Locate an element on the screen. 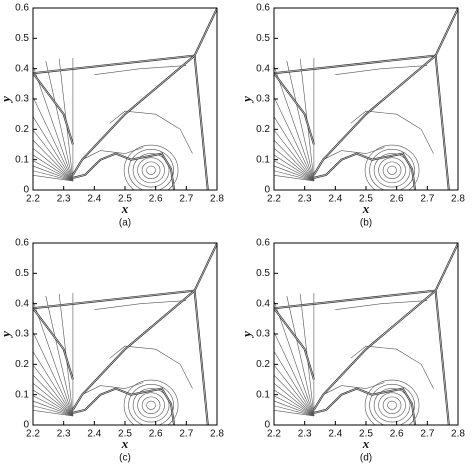 Image resolution: width=474 pixels, height=467 pixels. y-tick-label: 0.6 is located at coordinates (22, 243).